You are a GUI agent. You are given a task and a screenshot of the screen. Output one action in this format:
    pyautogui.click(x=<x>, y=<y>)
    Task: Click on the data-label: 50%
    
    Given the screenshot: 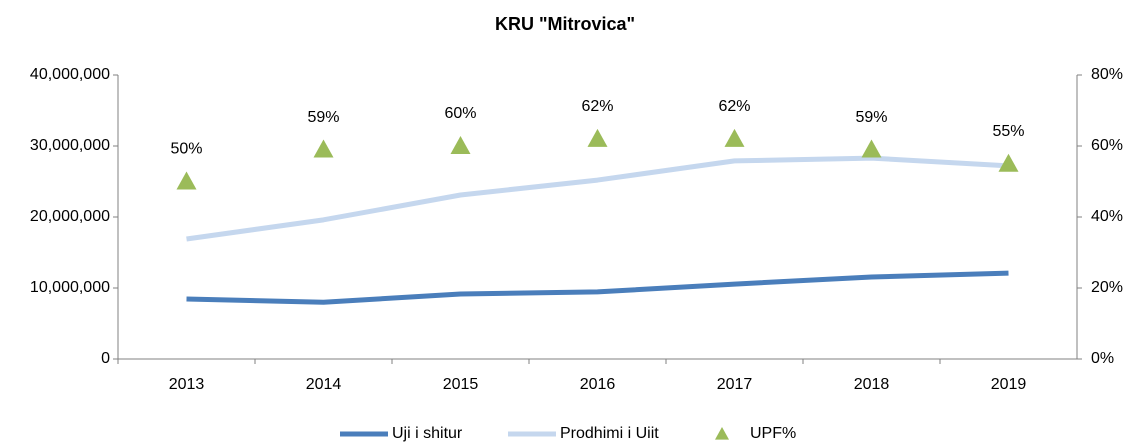 What is the action you would take?
    pyautogui.click(x=186, y=149)
    